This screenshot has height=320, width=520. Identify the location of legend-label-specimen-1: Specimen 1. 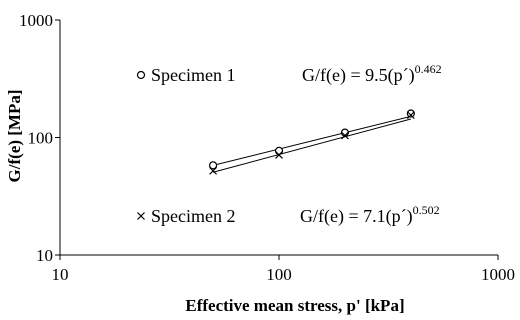
(193, 75).